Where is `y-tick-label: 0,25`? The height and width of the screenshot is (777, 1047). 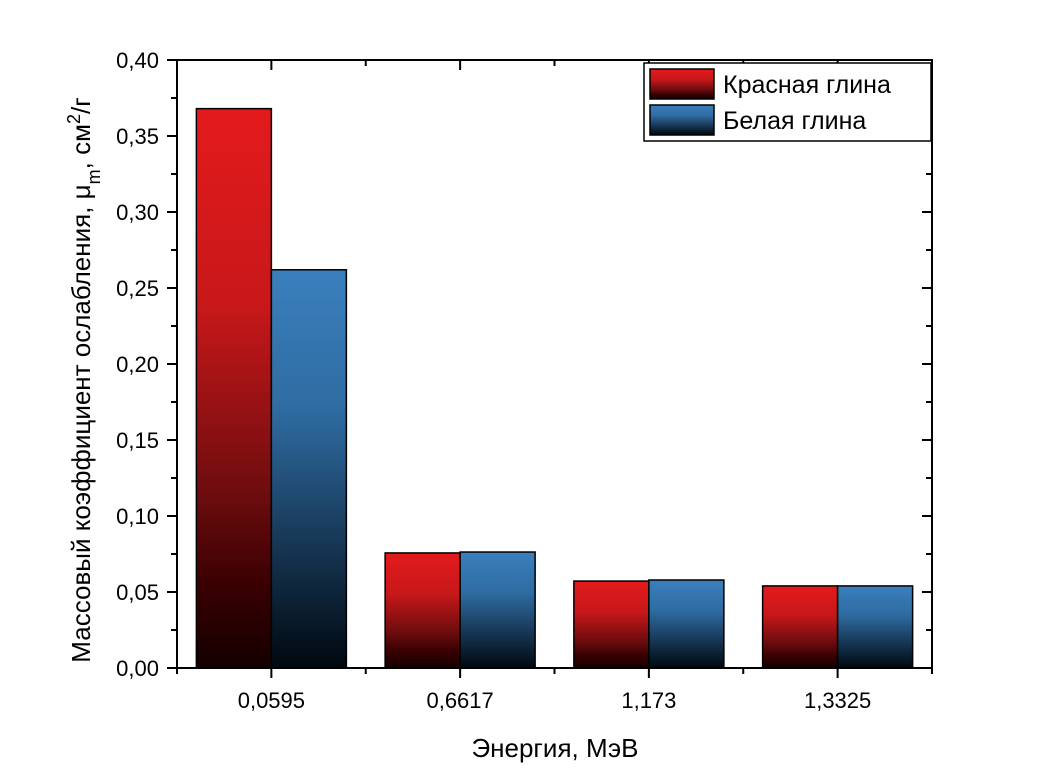
y-tick-label: 0,25 is located at coordinates (137, 288).